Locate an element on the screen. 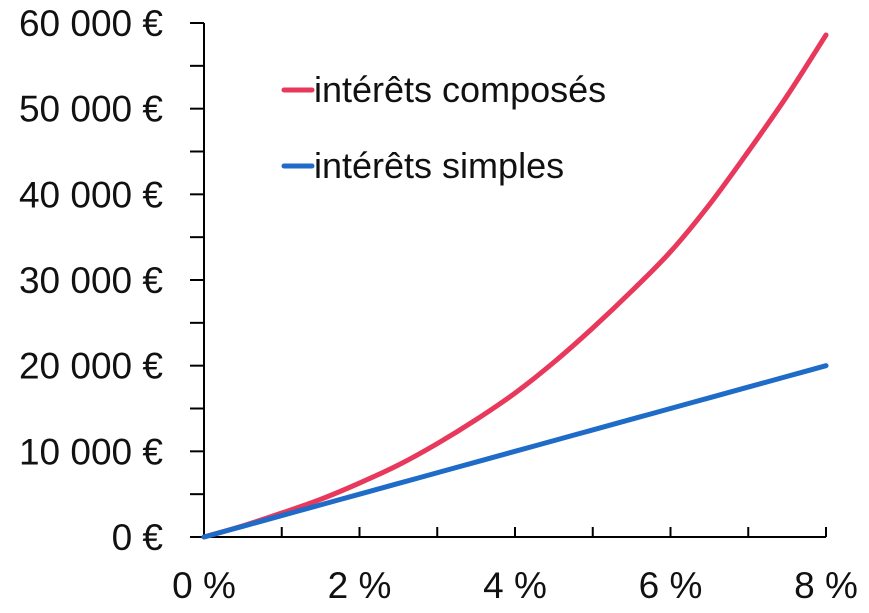 The height and width of the screenshot is (613, 869). legend-label: intérêts simples is located at coordinates (439, 165).